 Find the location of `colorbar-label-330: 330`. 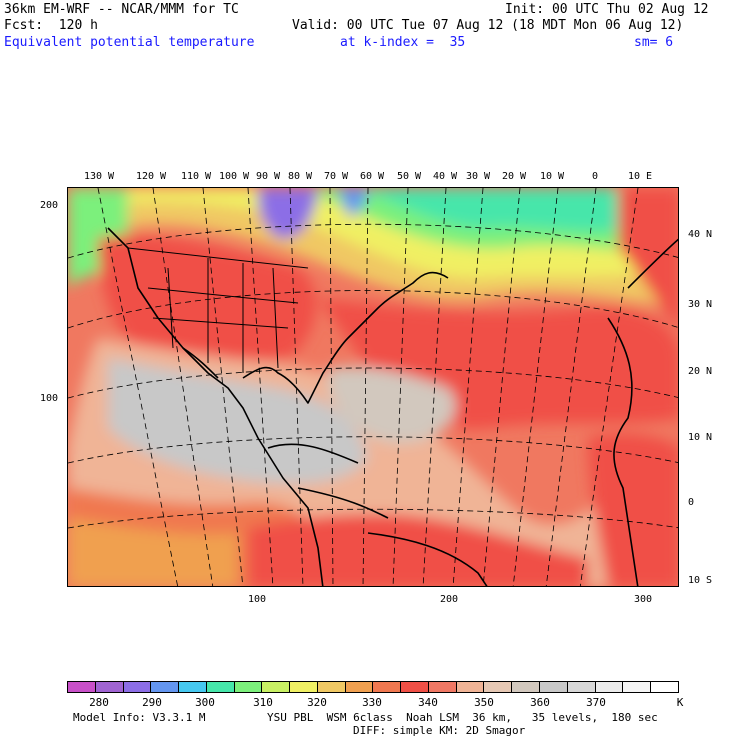

colorbar-label-330: 330 is located at coordinates (372, 702).